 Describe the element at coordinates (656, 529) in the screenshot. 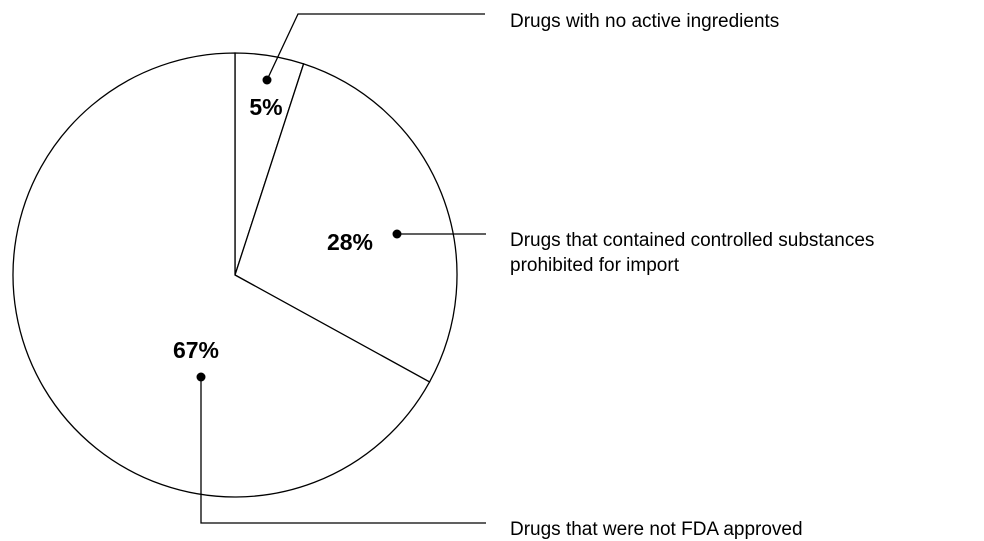

I see `slice-category-label: Drugs that were not FDA approved` at that location.